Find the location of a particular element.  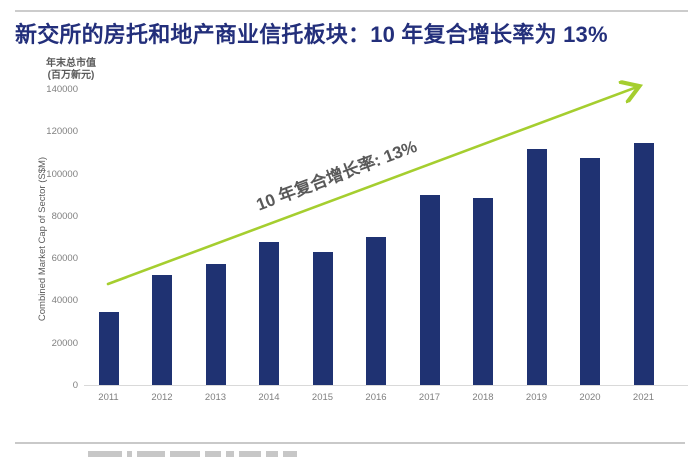

x-tick-label-2020: 2020 is located at coordinates (590, 397).